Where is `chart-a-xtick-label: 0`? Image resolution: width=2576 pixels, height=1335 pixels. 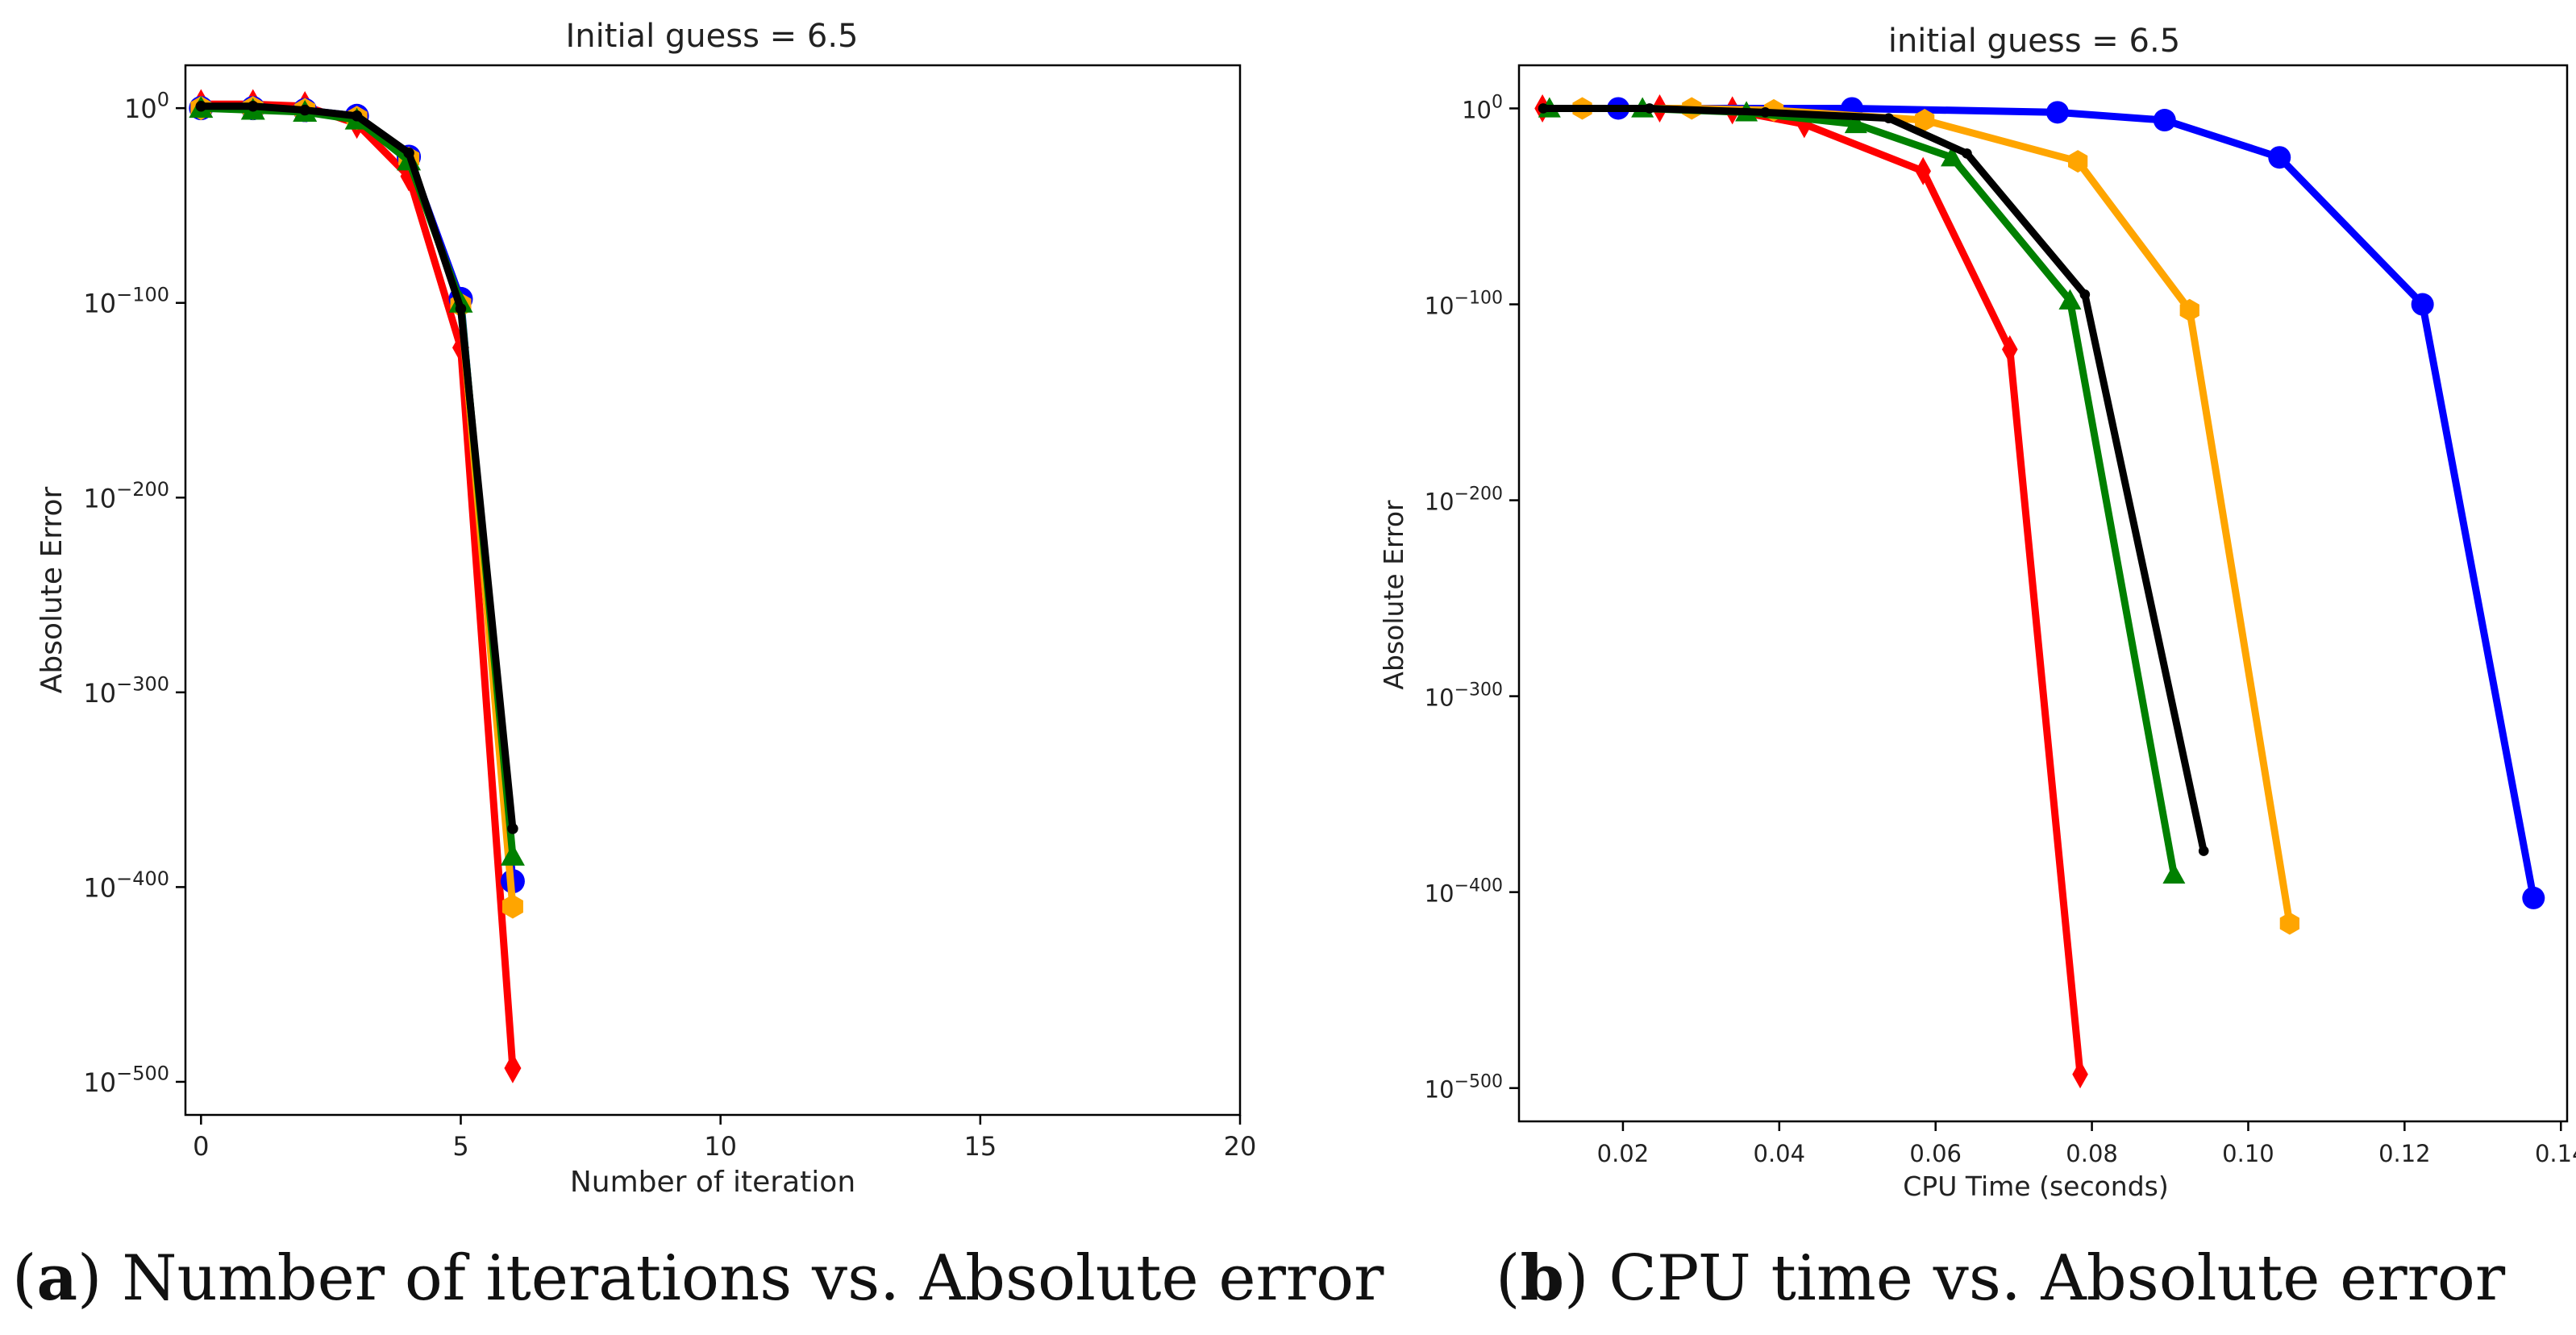 chart-a-xtick-label: 0 is located at coordinates (201, 1147).